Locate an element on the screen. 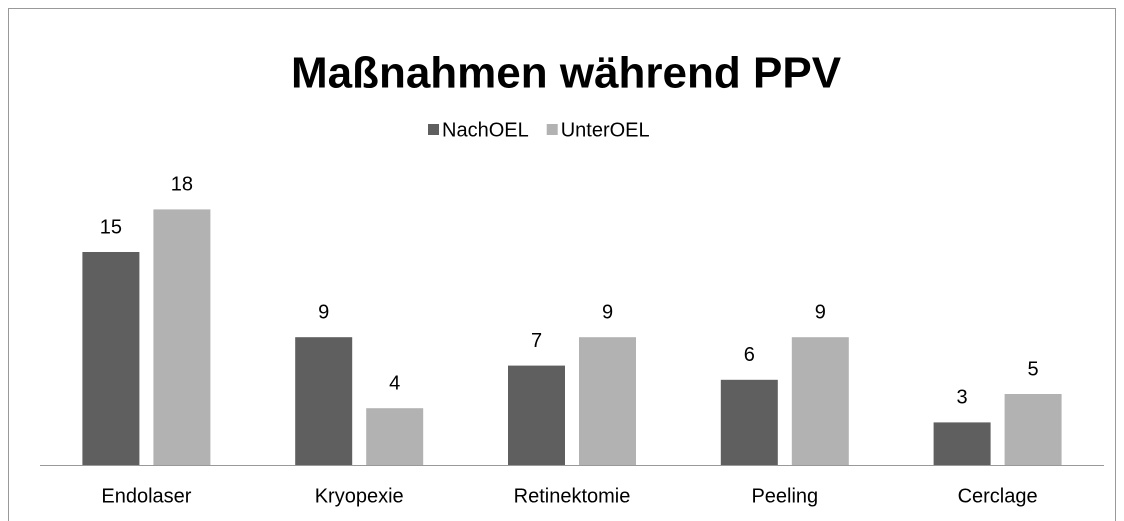  data-label: 3 is located at coordinates (962, 398).